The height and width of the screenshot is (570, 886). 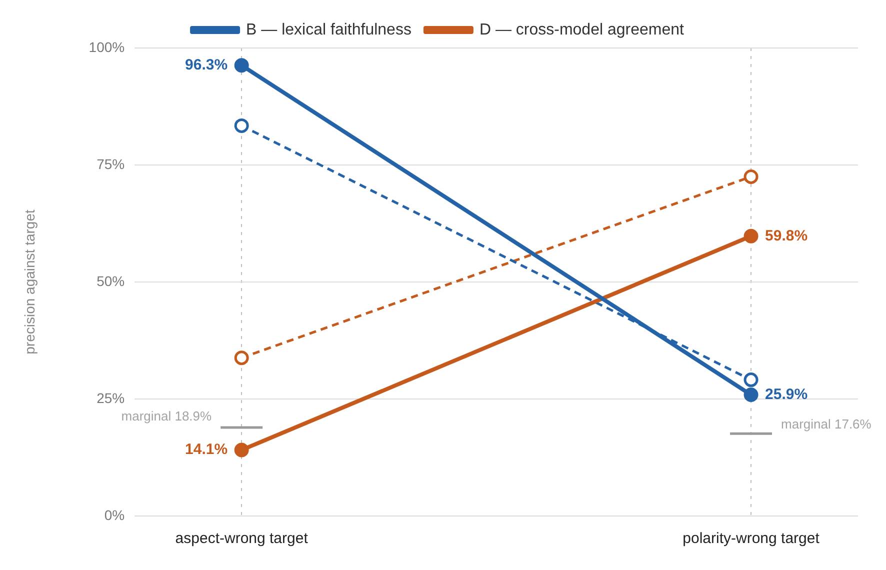 I want to click on legend-label: D — cross-model agreement, so click(x=582, y=29).